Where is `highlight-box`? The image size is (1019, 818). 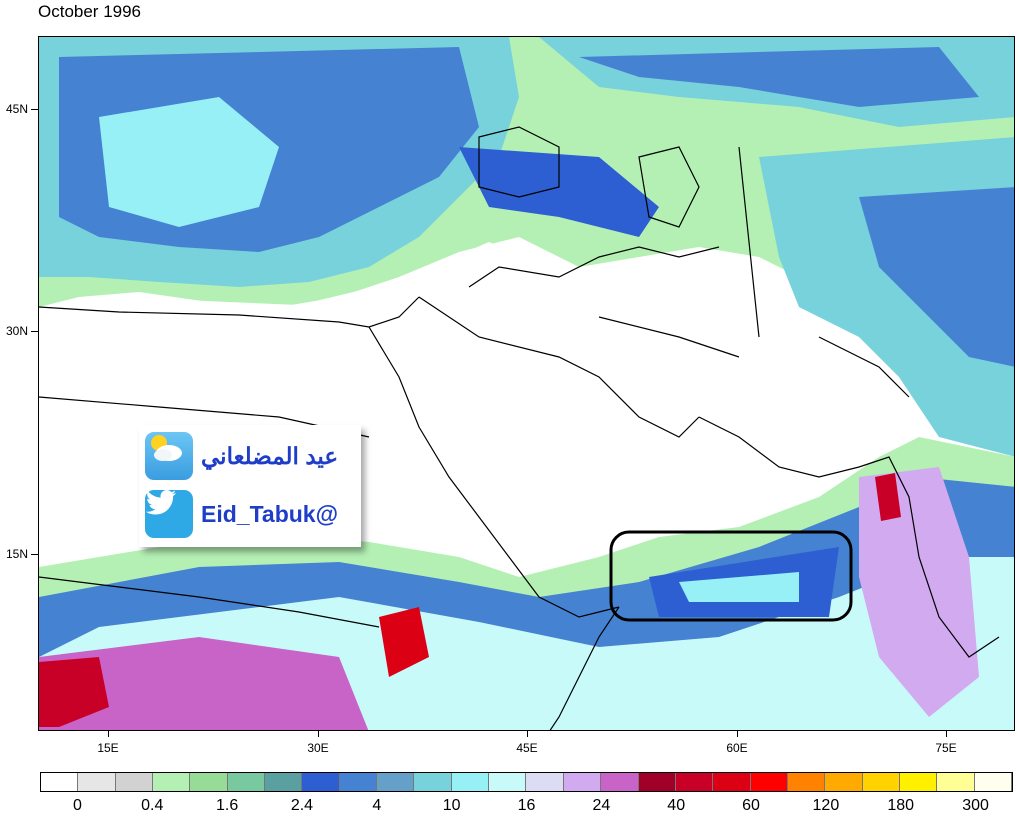
highlight-box is located at coordinates (731, 576).